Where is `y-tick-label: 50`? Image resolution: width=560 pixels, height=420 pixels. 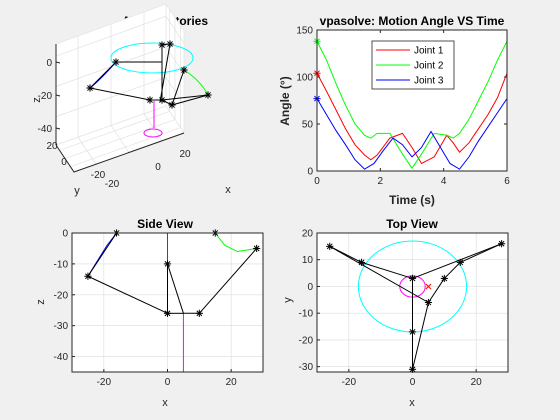 y-tick-label: 50 is located at coordinates (308, 125).